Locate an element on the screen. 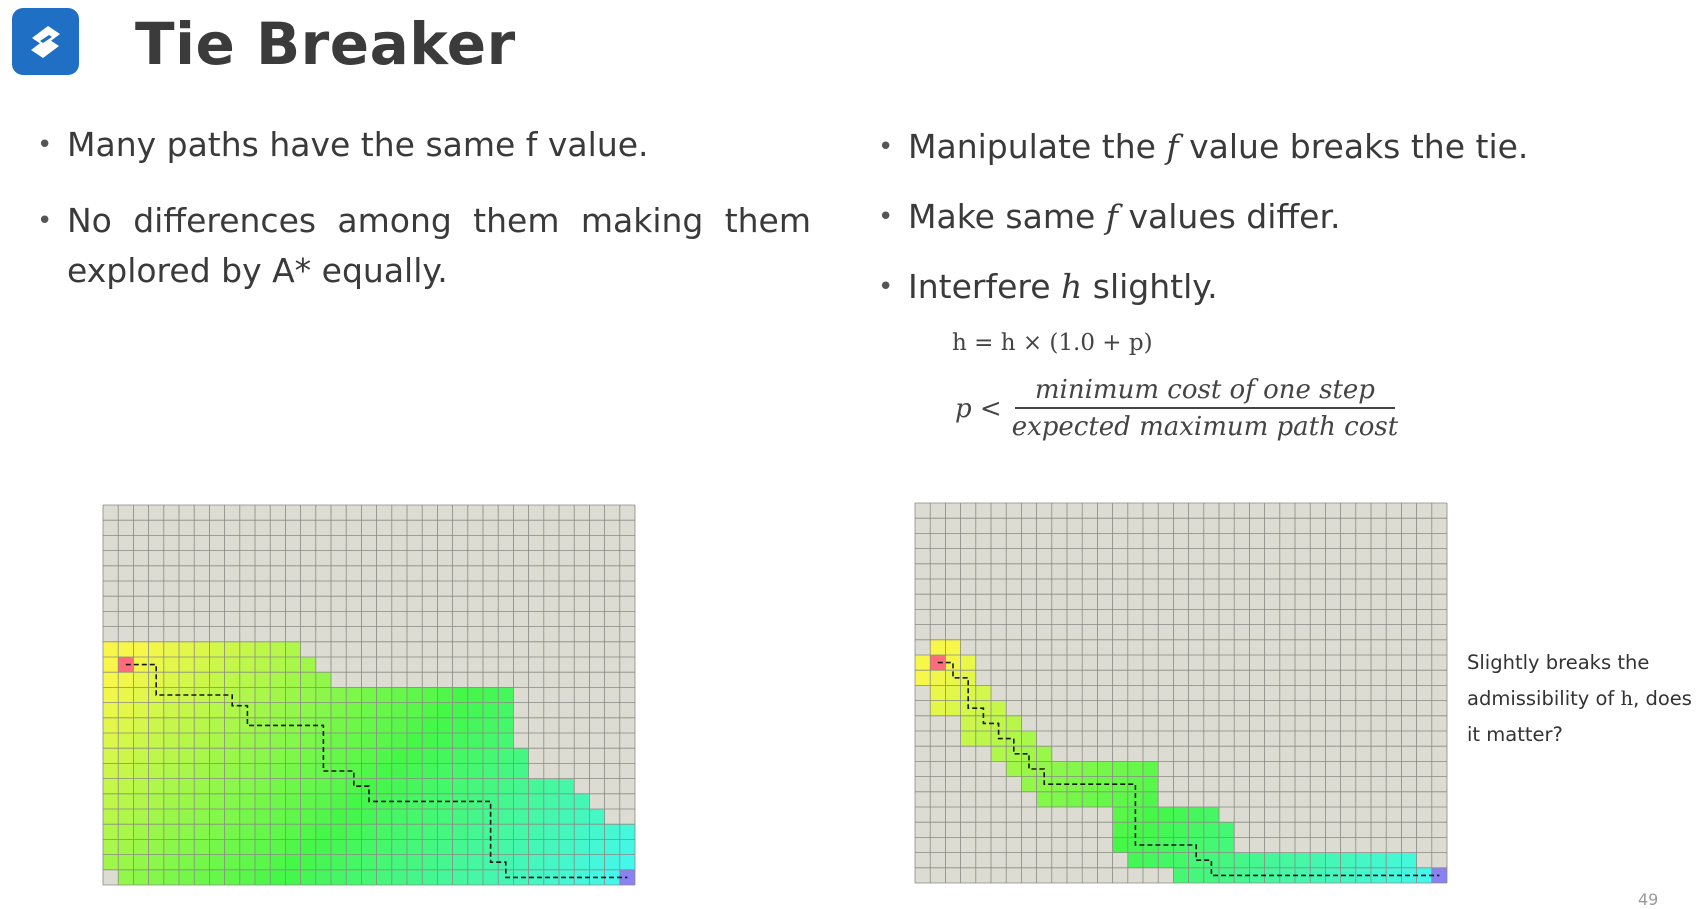 The height and width of the screenshot is (909, 1699). logo is located at coordinates (45, 41).